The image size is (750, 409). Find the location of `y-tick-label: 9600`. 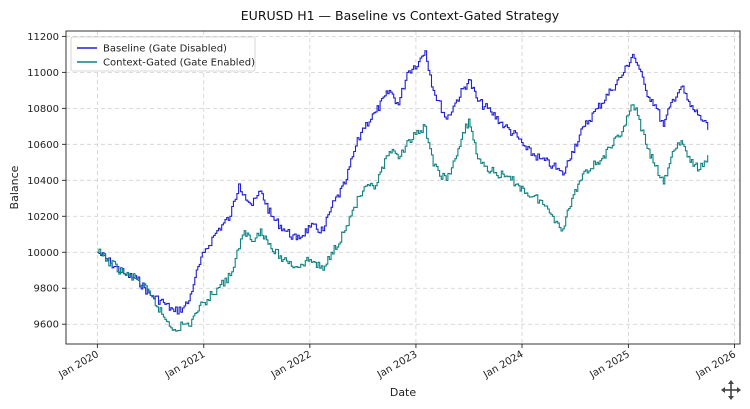

y-tick-label: 9600 is located at coordinates (46, 325).